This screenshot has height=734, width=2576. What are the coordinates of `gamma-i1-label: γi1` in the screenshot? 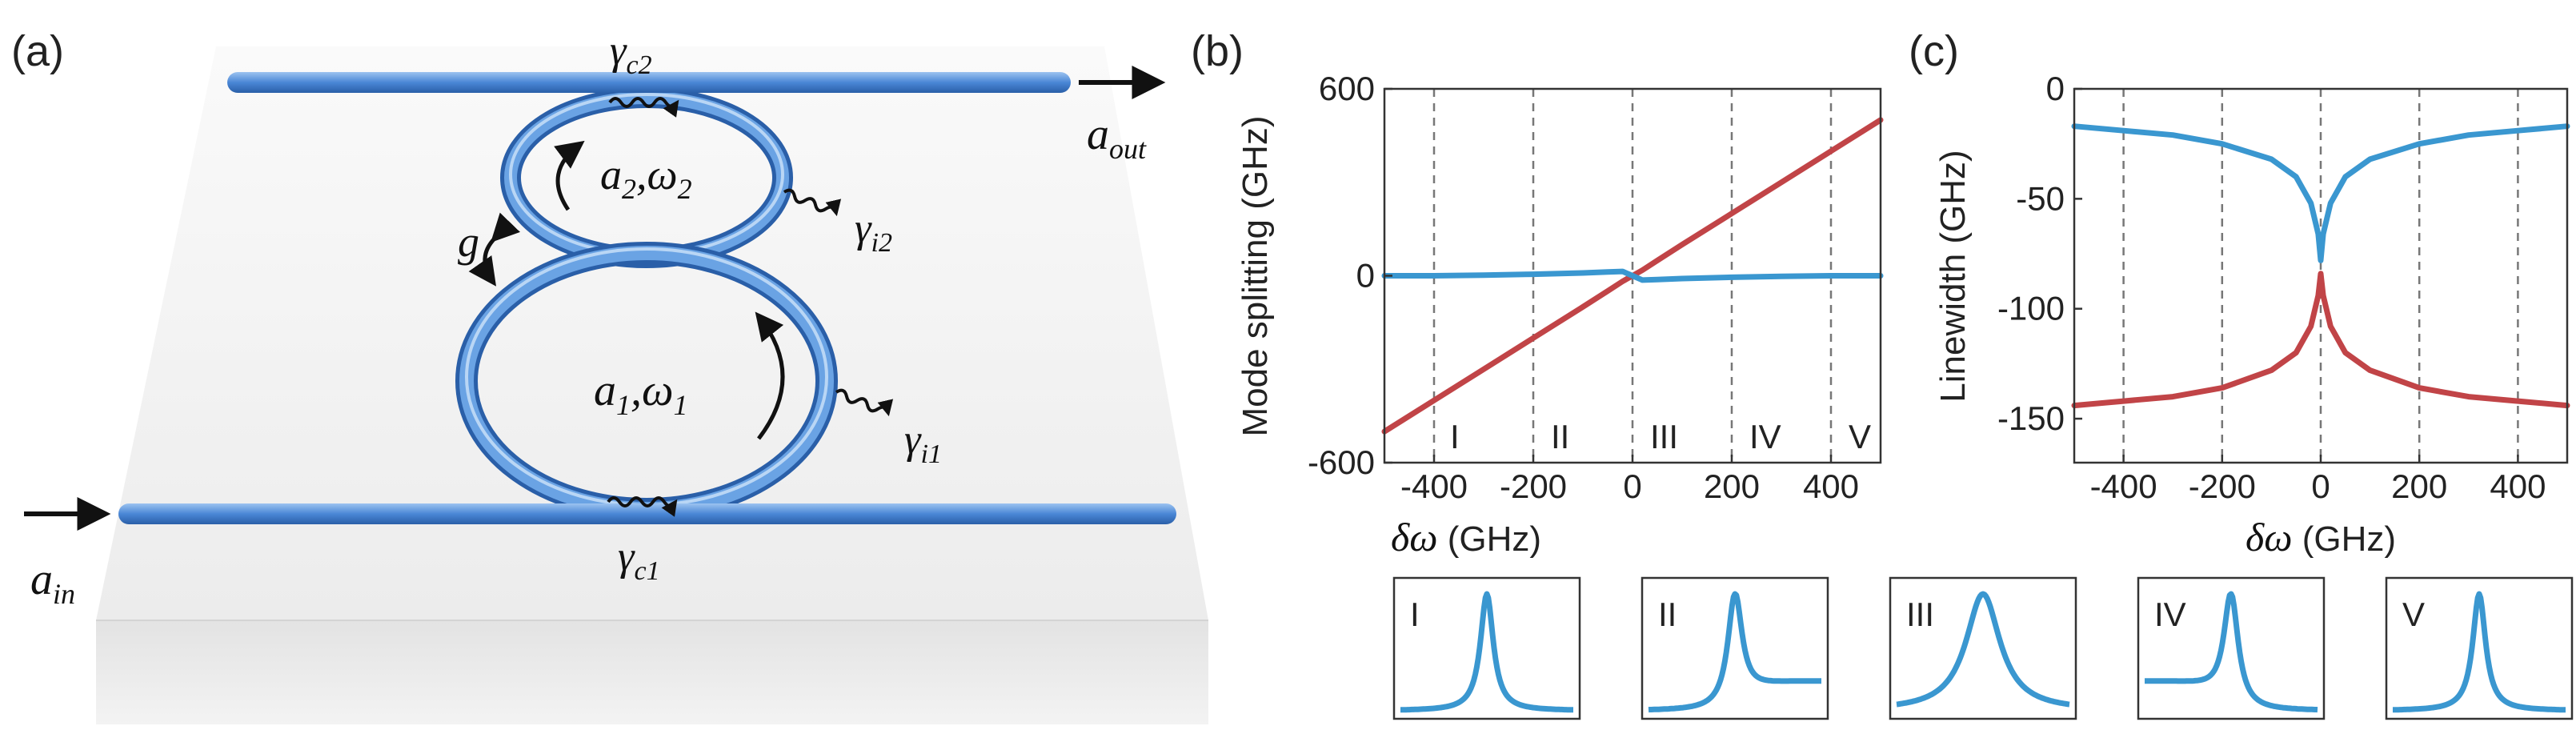 It's located at (923, 443).